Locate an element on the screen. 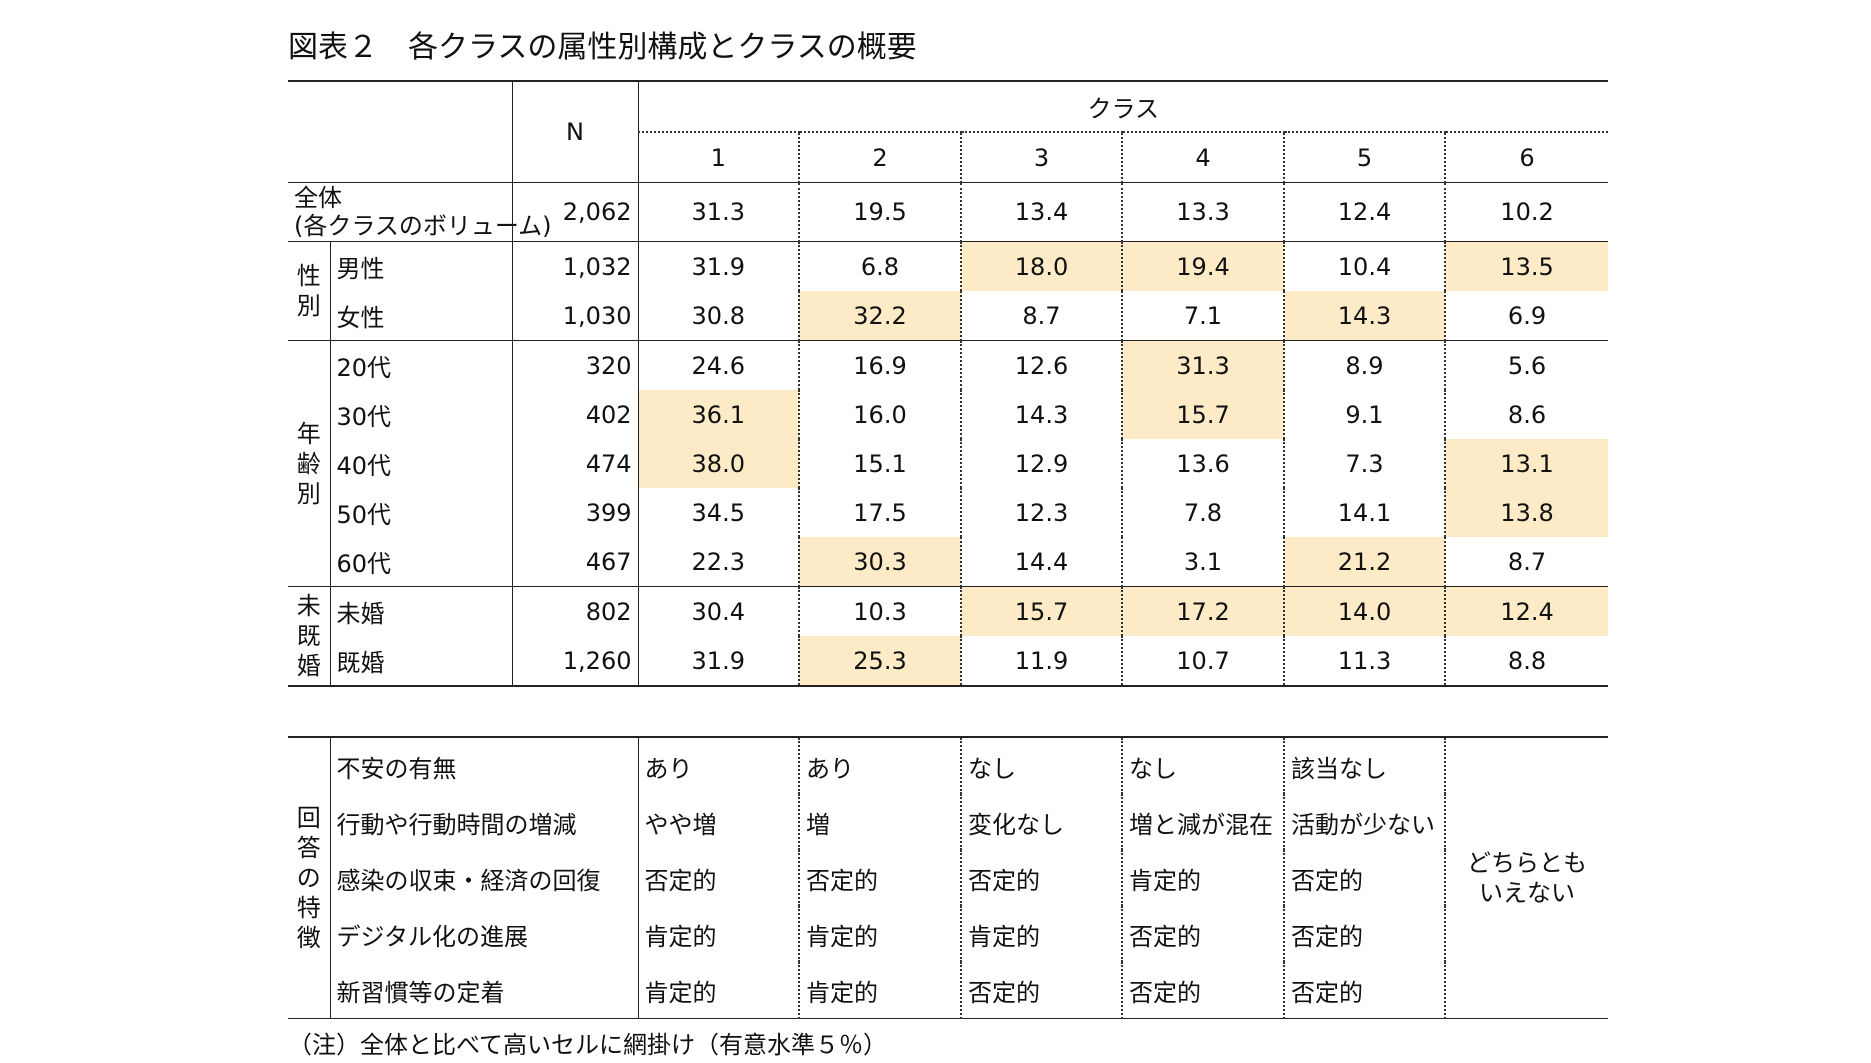  row-n: 474 is located at coordinates (574, 463).